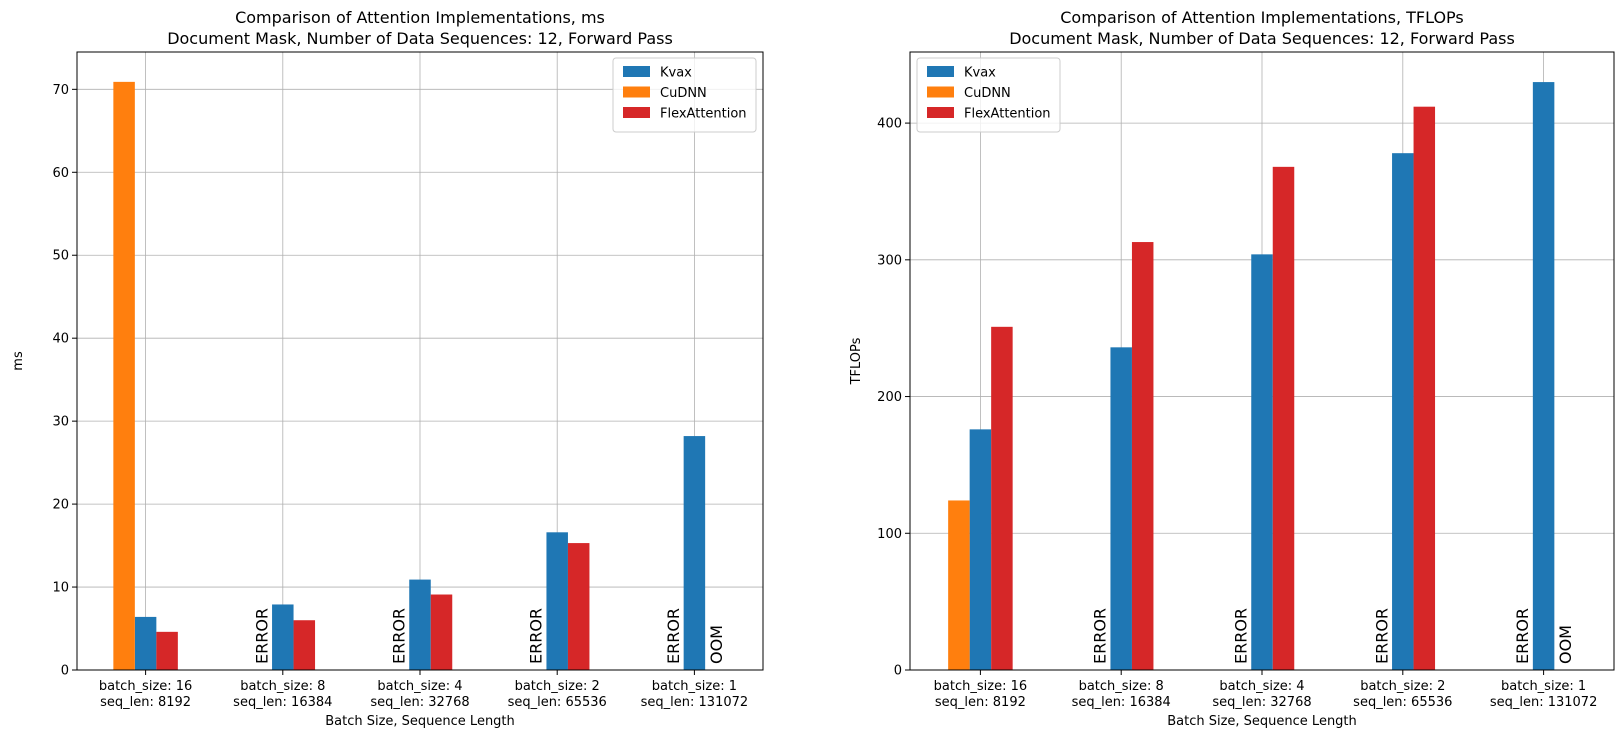  What do you see at coordinates (889, 397) in the screenshot?
I see `y-tick-label: 200` at bounding box center [889, 397].